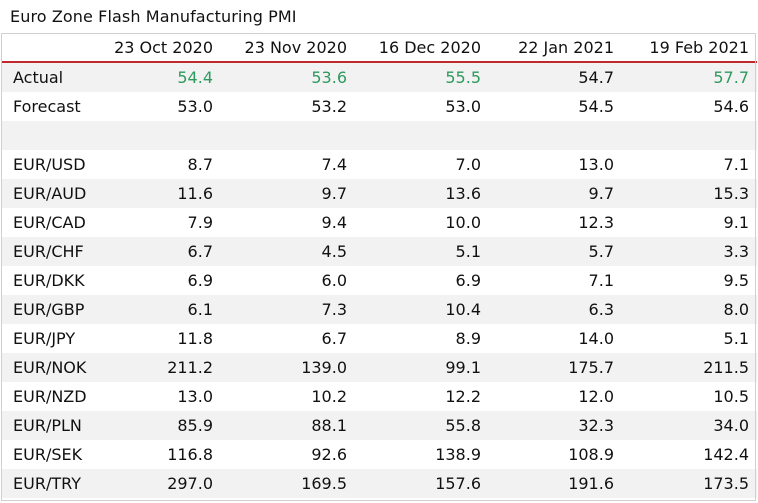 The height and width of the screenshot is (503, 758). What do you see at coordinates (689, 396) in the screenshot?
I see `table-cell: 10.5` at bounding box center [689, 396].